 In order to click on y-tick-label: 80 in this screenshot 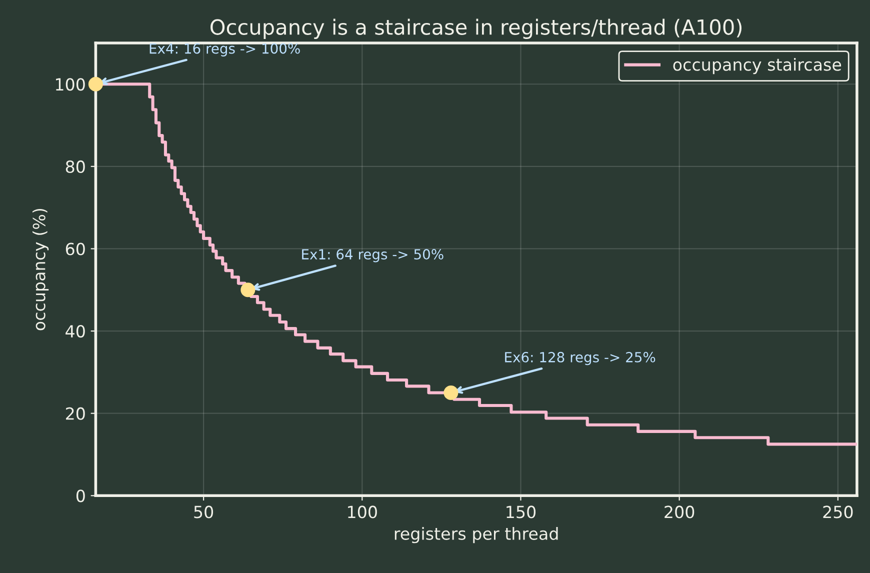, I will do `click(75, 166)`.